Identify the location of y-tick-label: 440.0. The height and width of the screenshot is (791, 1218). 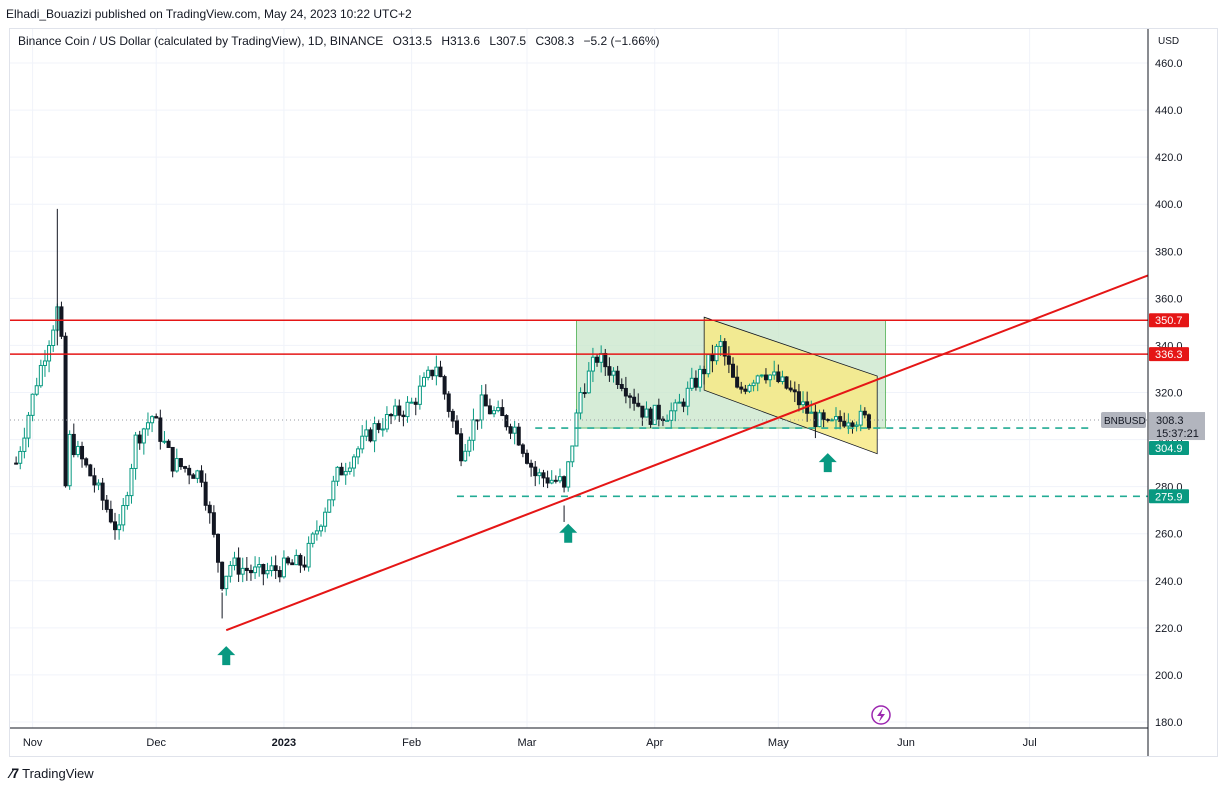
(1169, 111).